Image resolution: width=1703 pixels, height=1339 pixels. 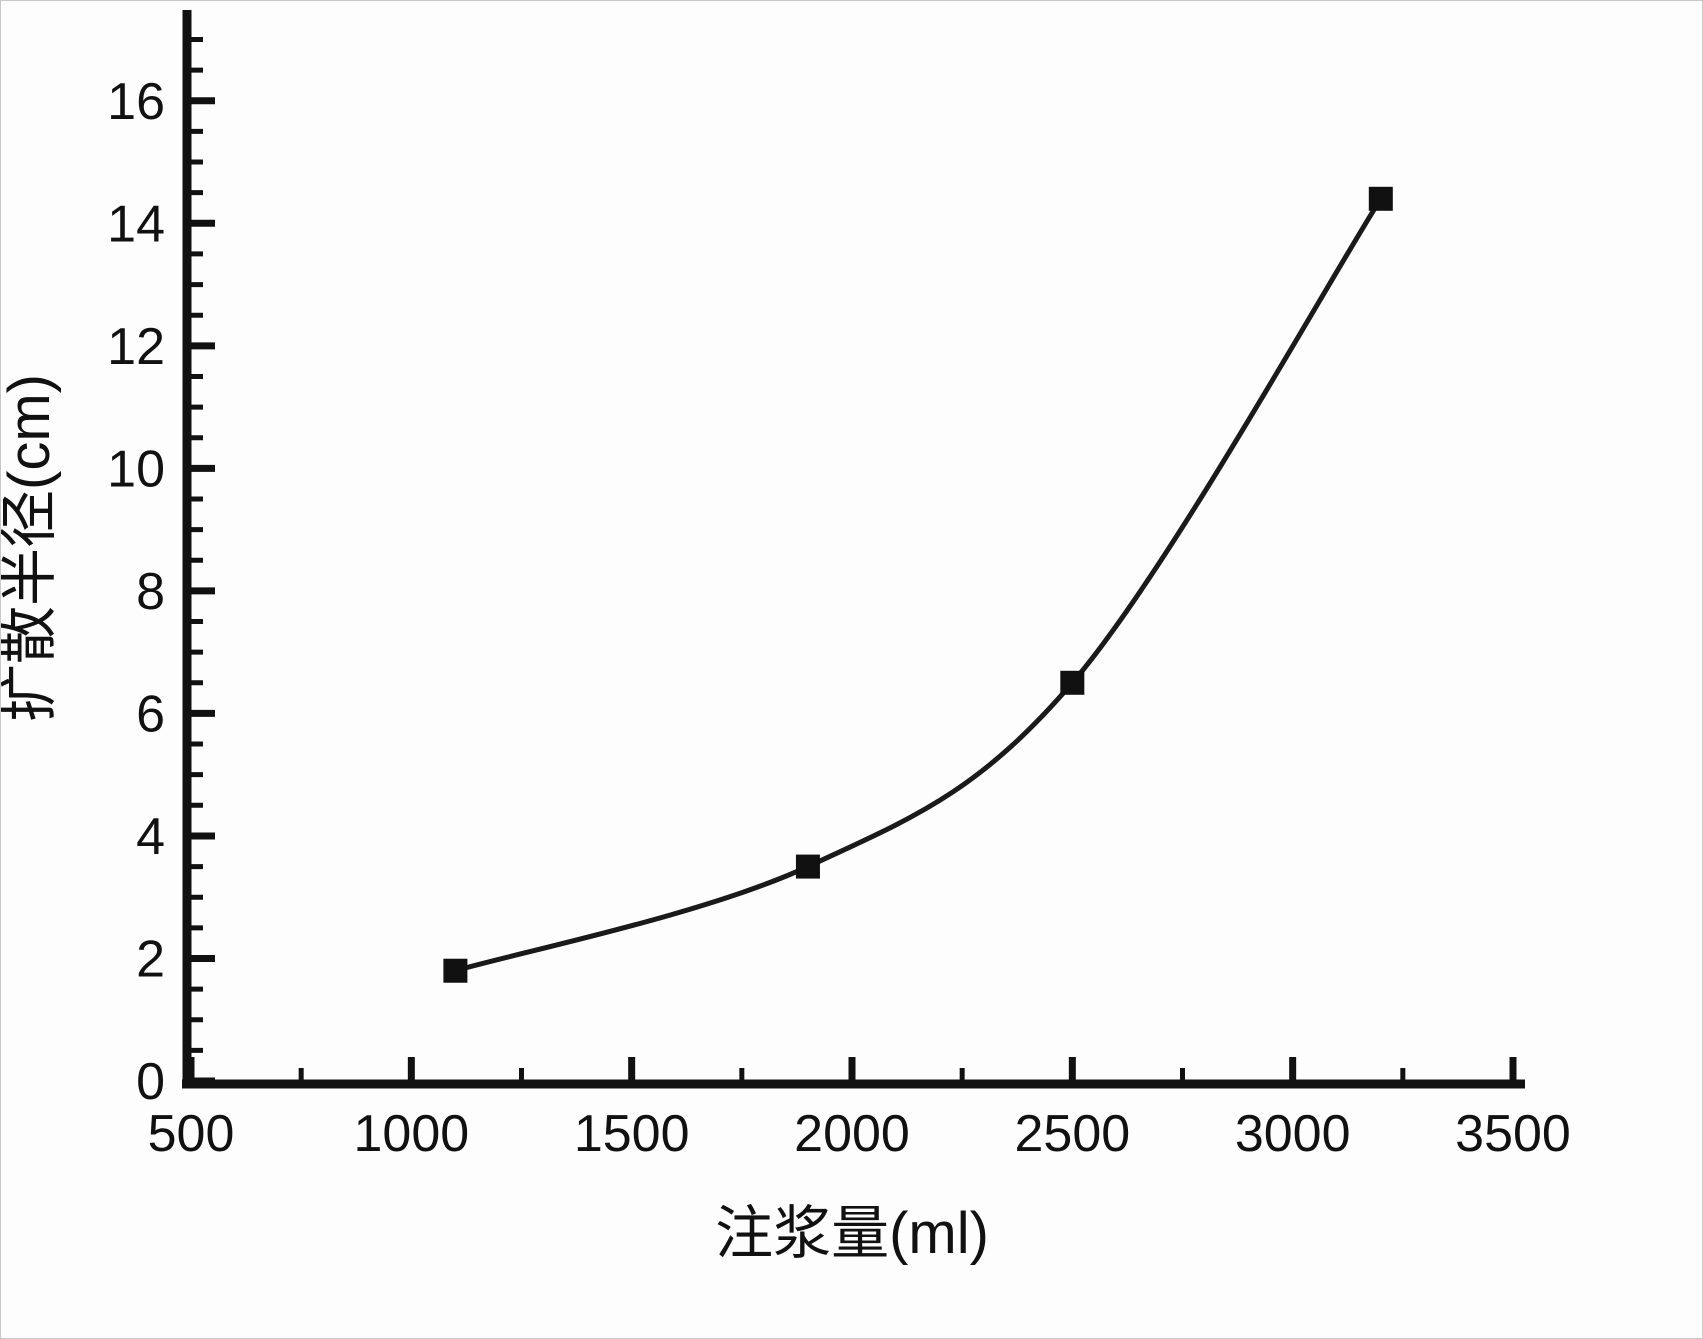 I want to click on y-tick-label: 12, so click(x=136, y=347).